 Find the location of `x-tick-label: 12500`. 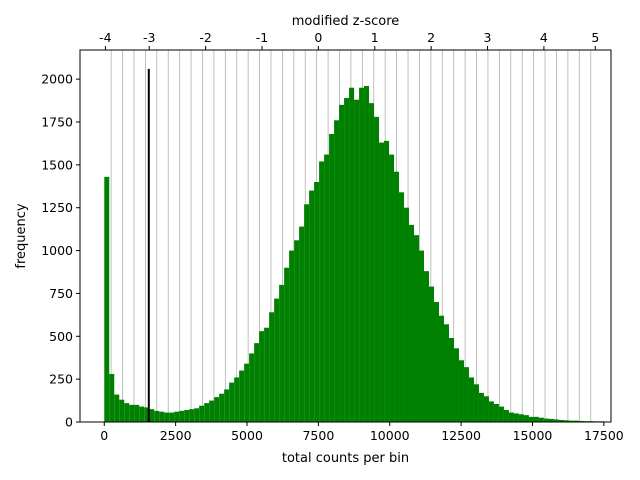

x-tick-label: 12500 is located at coordinates (461, 435).